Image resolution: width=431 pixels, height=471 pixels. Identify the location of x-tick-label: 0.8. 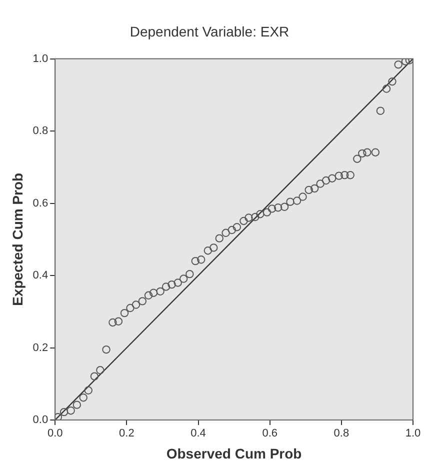
(342, 434).